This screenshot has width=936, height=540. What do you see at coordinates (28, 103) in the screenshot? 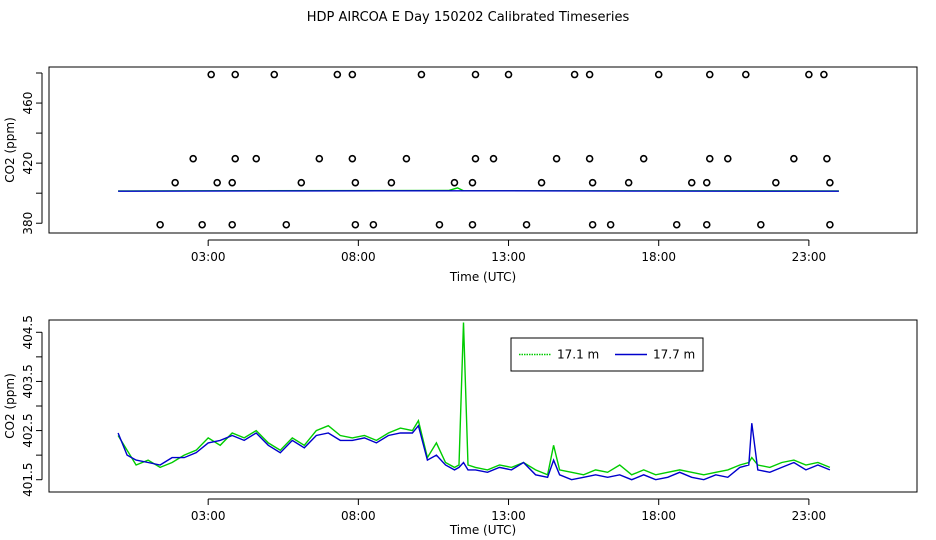
I see `y-tick-label: 460` at bounding box center [28, 103].